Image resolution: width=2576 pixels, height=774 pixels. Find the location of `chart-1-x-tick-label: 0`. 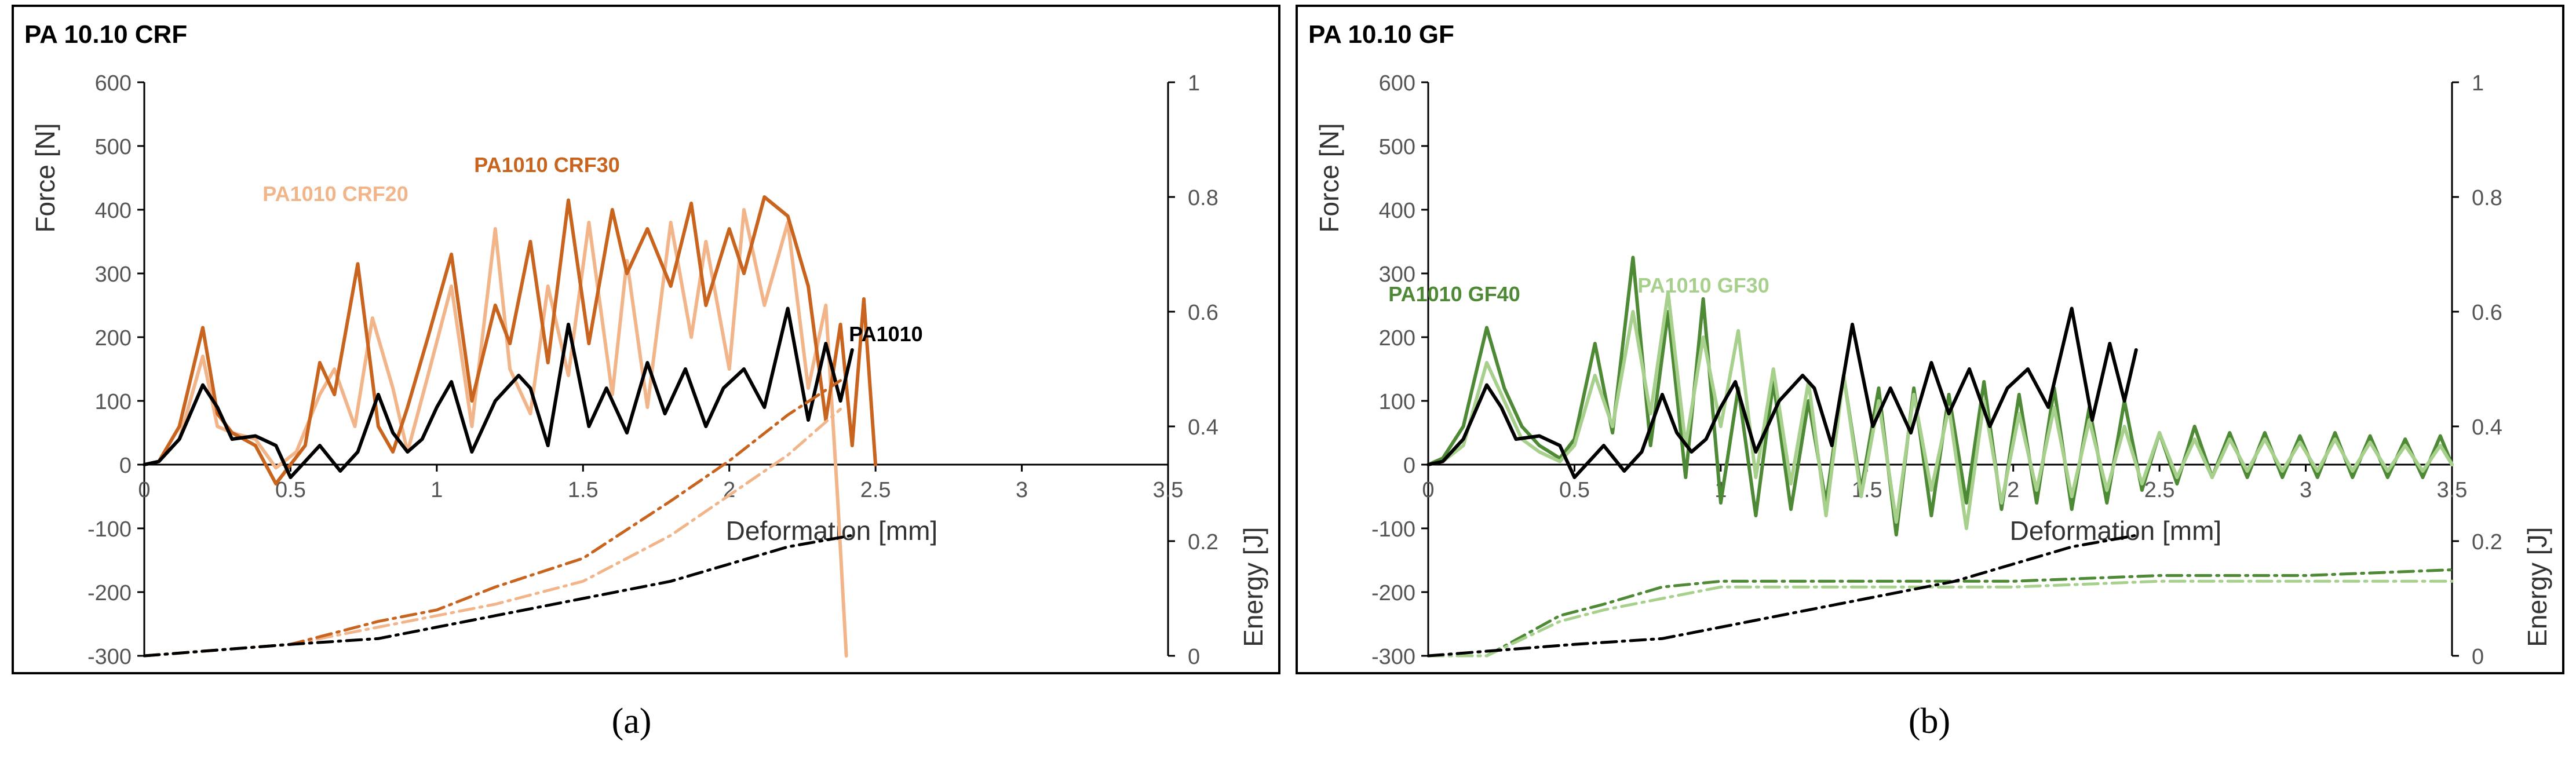

chart-1-x-tick-label: 0 is located at coordinates (1428, 490).